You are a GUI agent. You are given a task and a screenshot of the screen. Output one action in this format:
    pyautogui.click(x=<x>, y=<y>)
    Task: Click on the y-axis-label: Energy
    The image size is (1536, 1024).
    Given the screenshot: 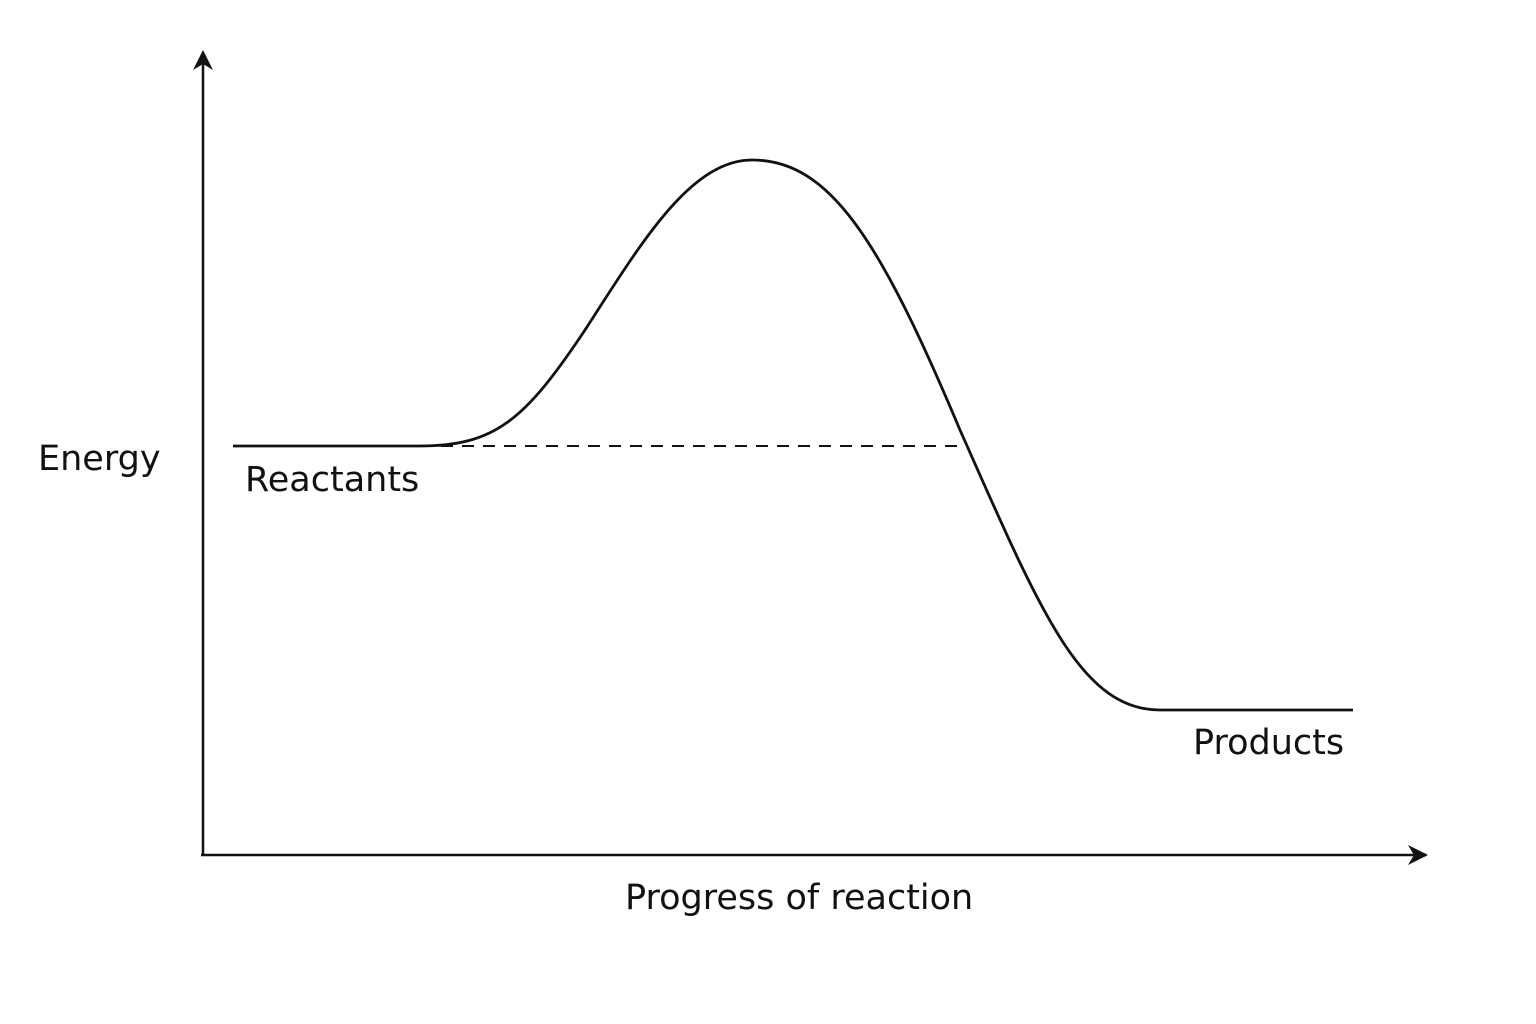 What is the action you would take?
    pyautogui.click(x=99, y=459)
    